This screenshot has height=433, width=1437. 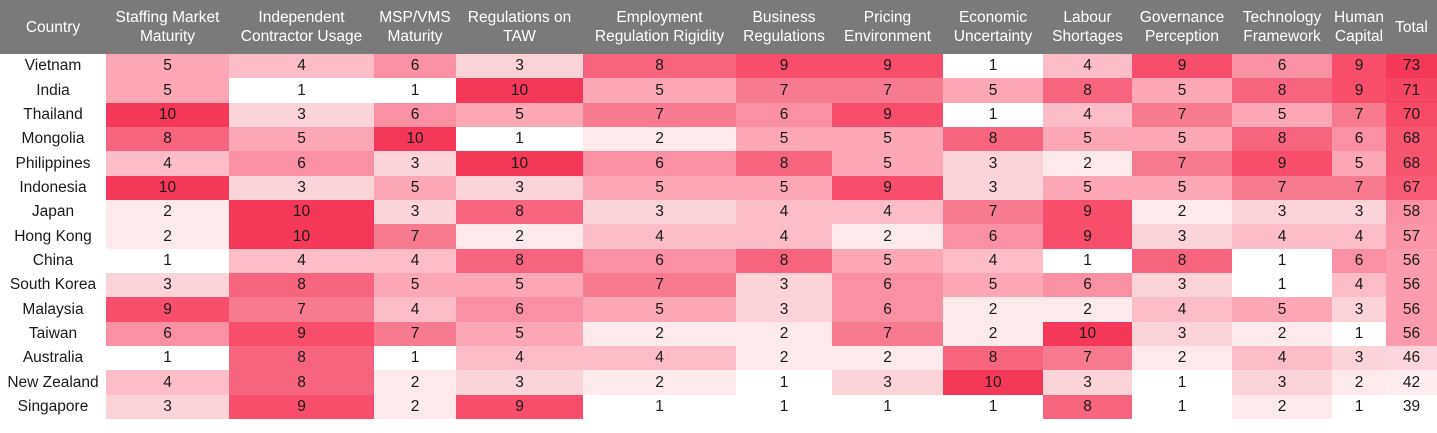 What do you see at coordinates (1182, 139) in the screenshot?
I see `heatmap-cell-gov: 5` at bounding box center [1182, 139].